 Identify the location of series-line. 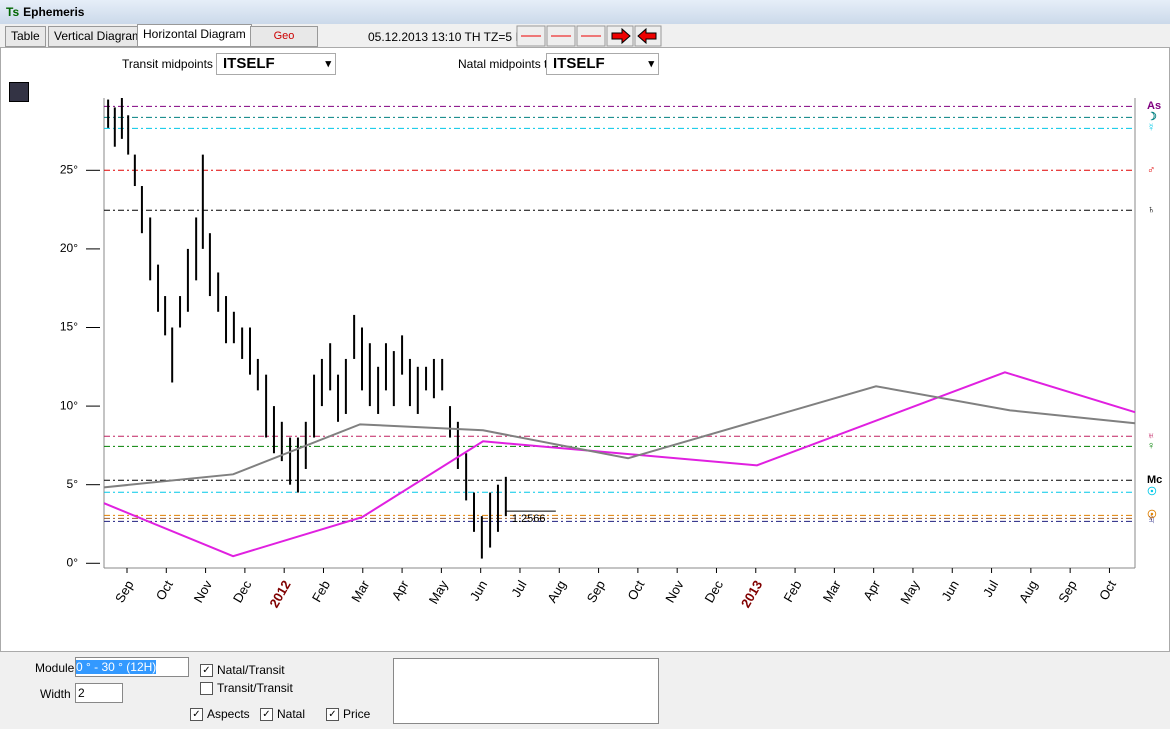
(619, 436).